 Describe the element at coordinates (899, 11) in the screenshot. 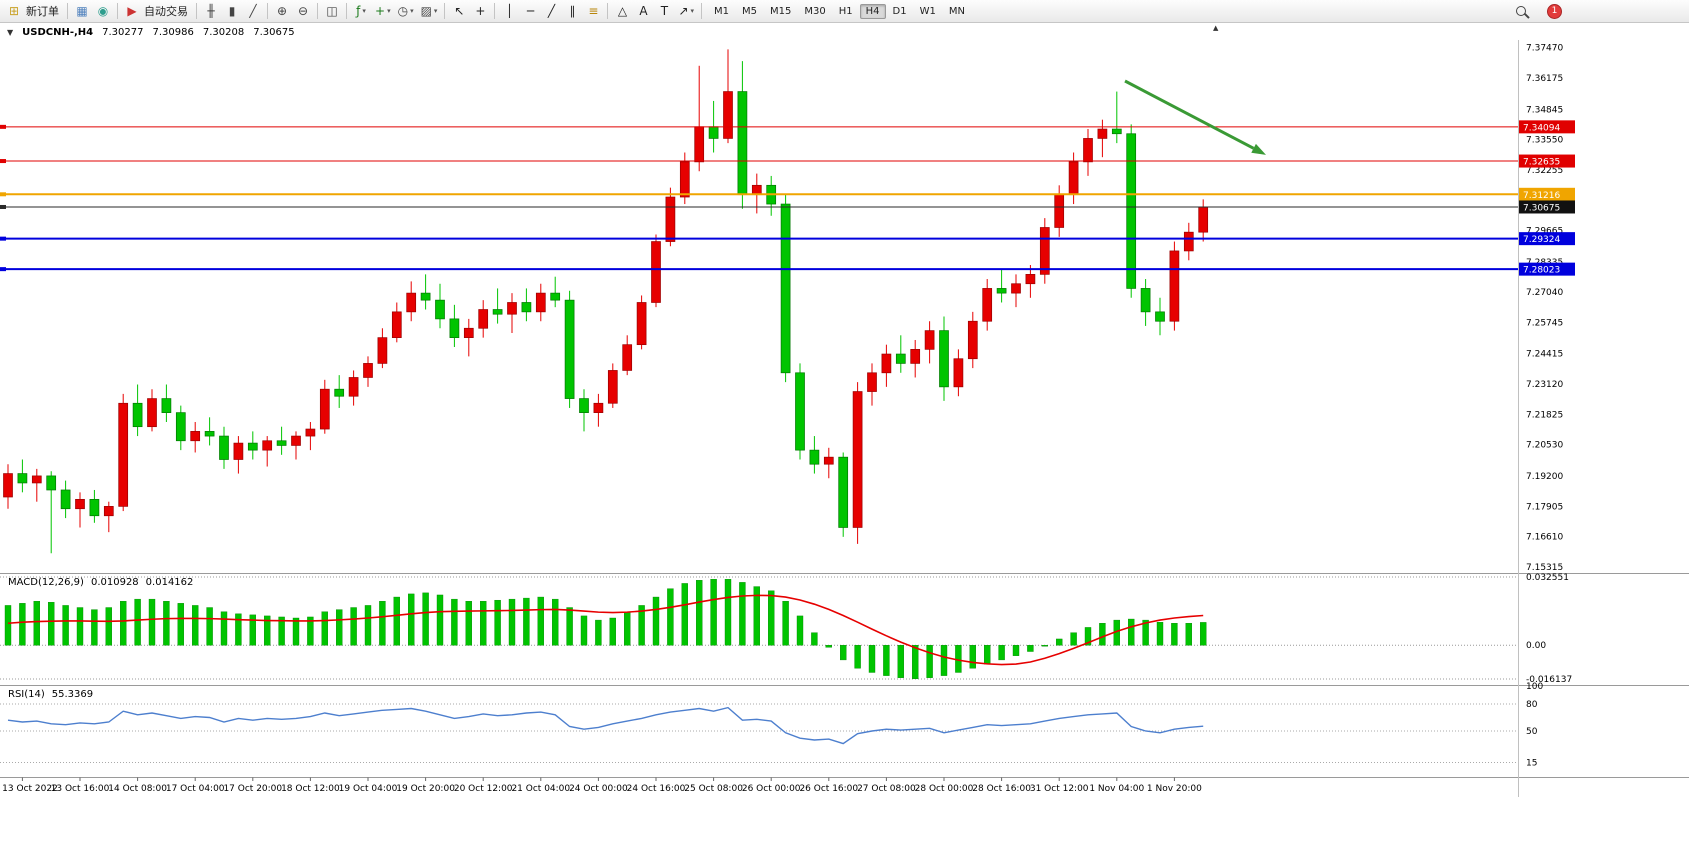

I see `timeframe-d1: D1` at that location.